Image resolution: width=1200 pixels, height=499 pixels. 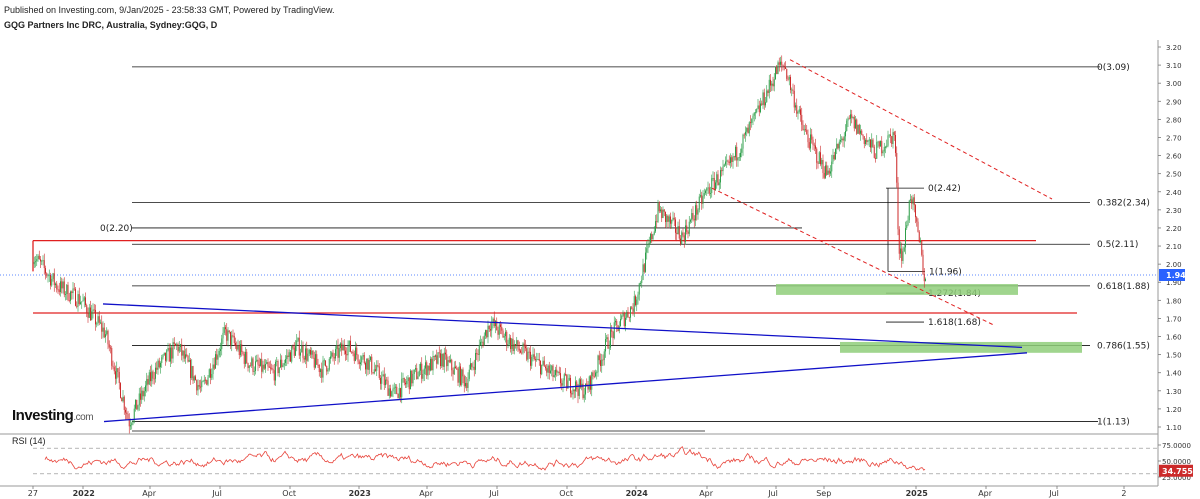 I want to click on investing-logo: Investing.com, so click(x=53, y=415).